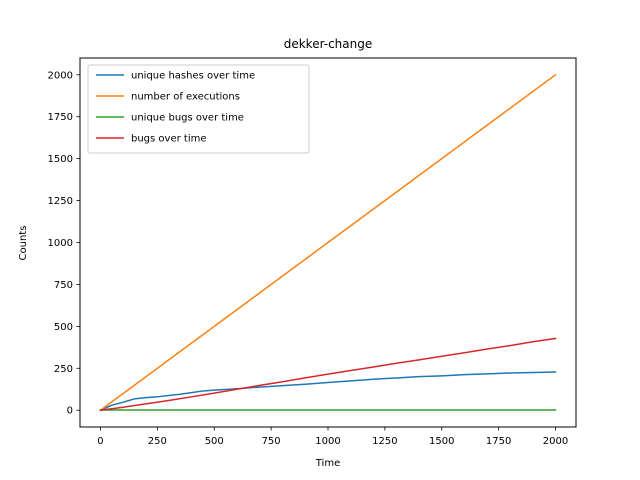 This screenshot has height=480, width=640. Describe the element at coordinates (23, 243) in the screenshot. I see `y-axis-label: Counts` at that location.